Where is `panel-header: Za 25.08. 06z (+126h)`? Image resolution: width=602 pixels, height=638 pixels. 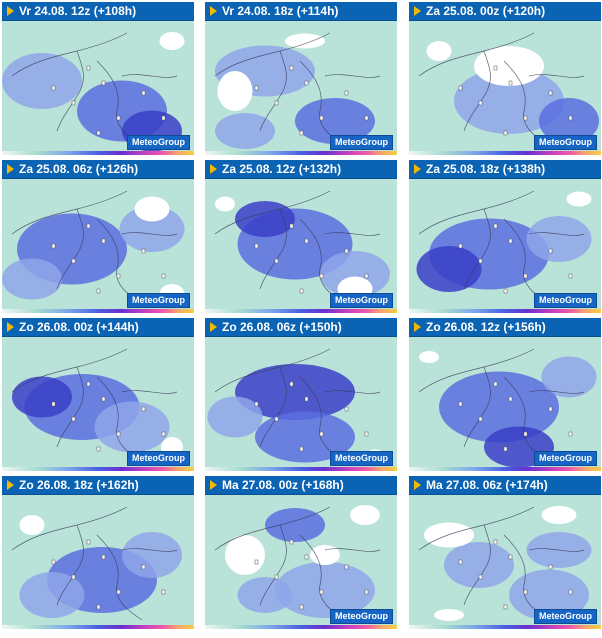
panel-header: Za 25.08. 06z (+126h) is located at coordinates (98, 169).